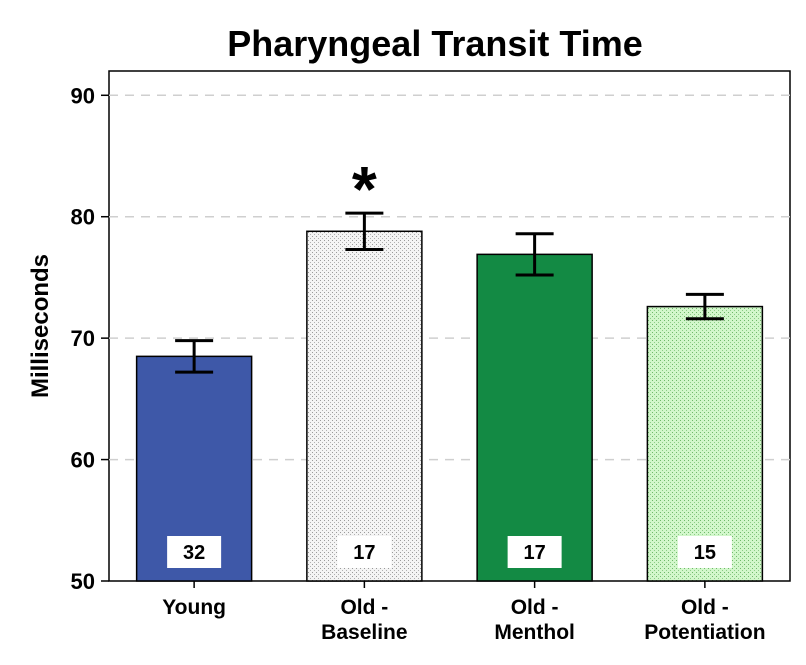 The width and height of the screenshot is (806, 665). What do you see at coordinates (534, 632) in the screenshot?
I see `x-category-label: Menthol` at bounding box center [534, 632].